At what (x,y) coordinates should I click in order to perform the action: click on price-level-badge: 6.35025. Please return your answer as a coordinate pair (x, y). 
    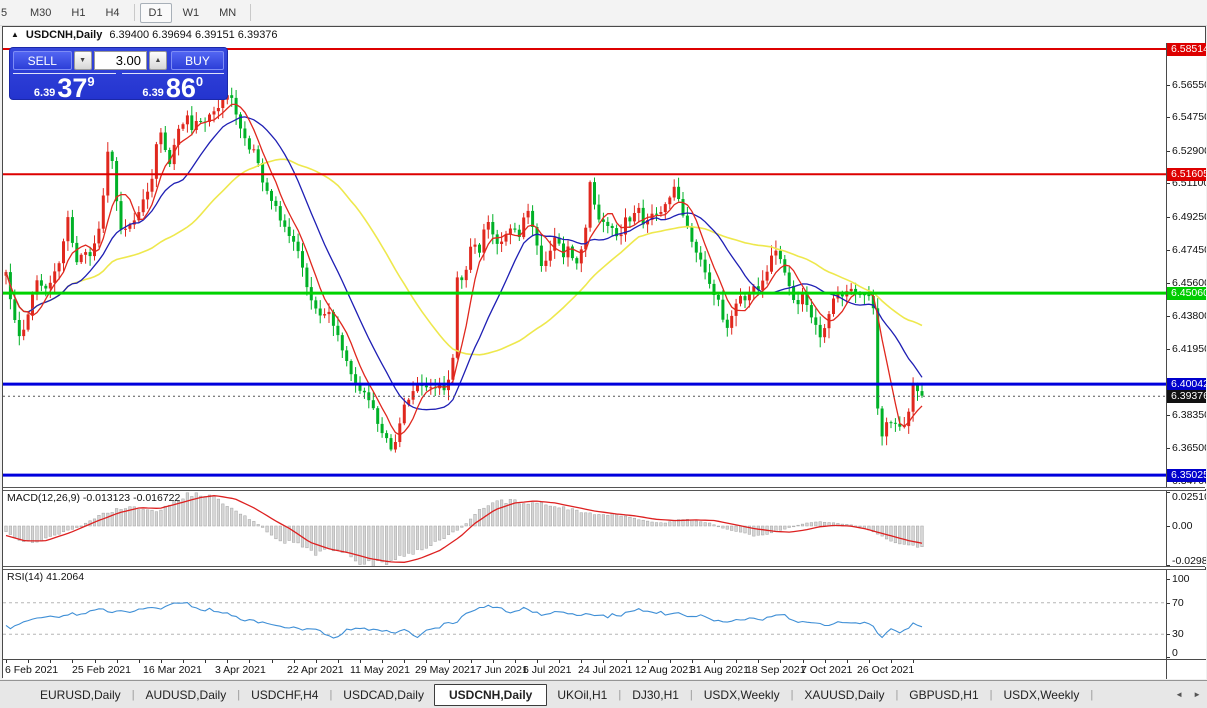
    Looking at the image, I should click on (1186, 475).